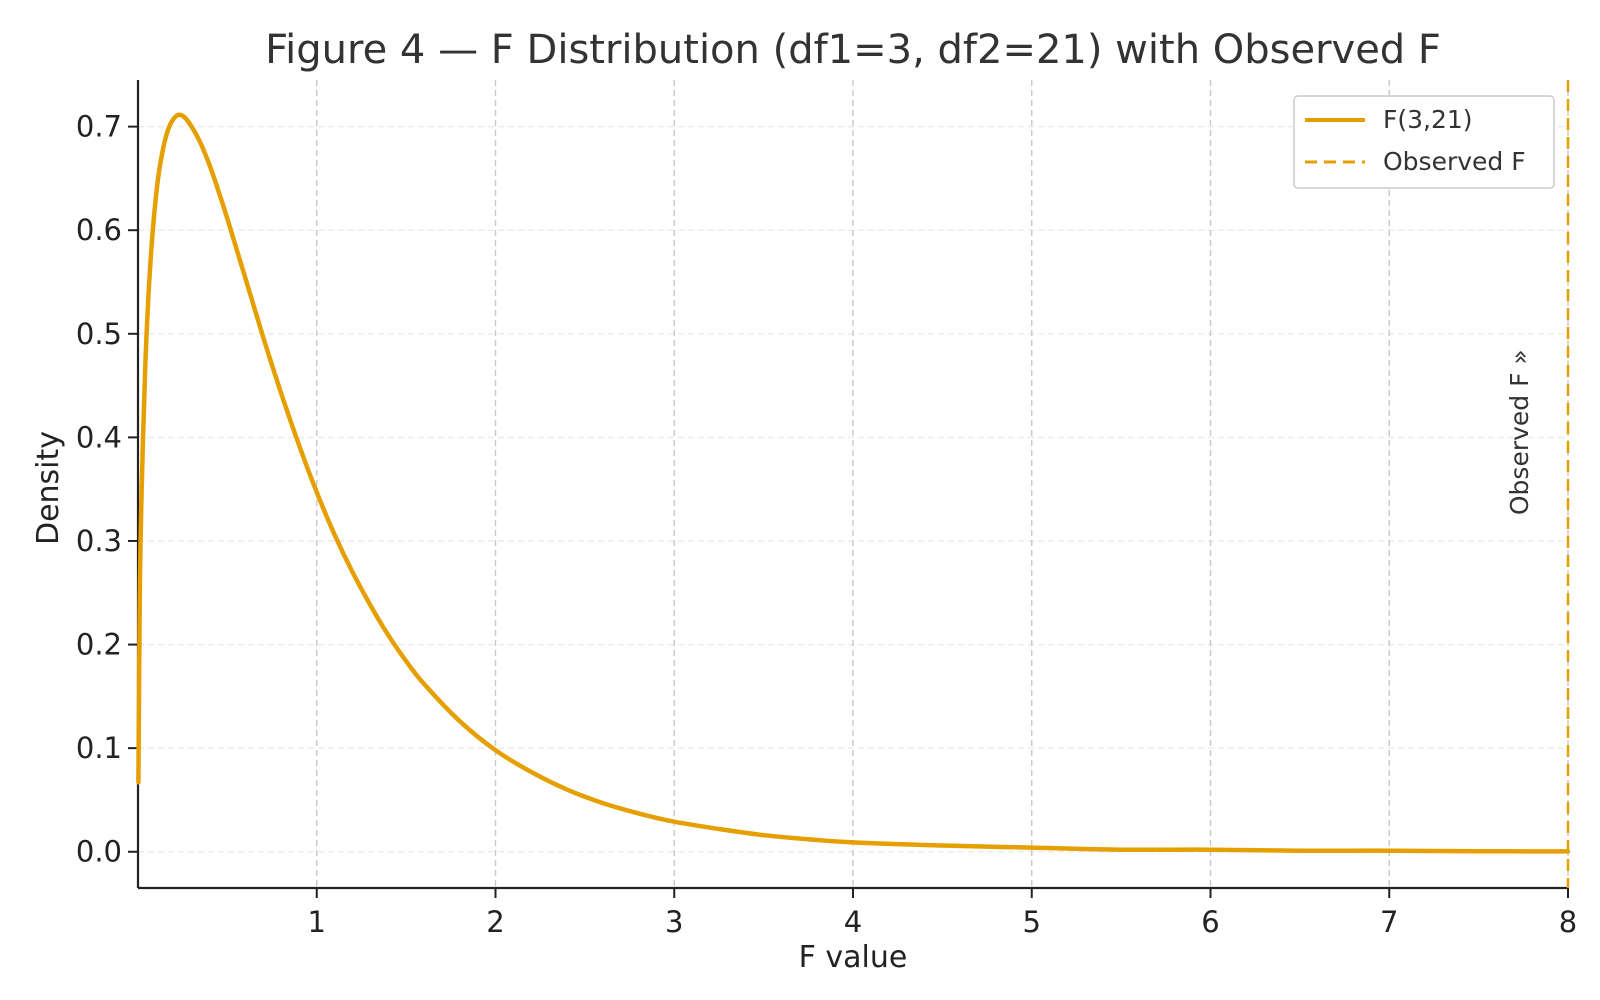  What do you see at coordinates (99, 645) in the screenshot?
I see `y-tick-label: 0.2` at bounding box center [99, 645].